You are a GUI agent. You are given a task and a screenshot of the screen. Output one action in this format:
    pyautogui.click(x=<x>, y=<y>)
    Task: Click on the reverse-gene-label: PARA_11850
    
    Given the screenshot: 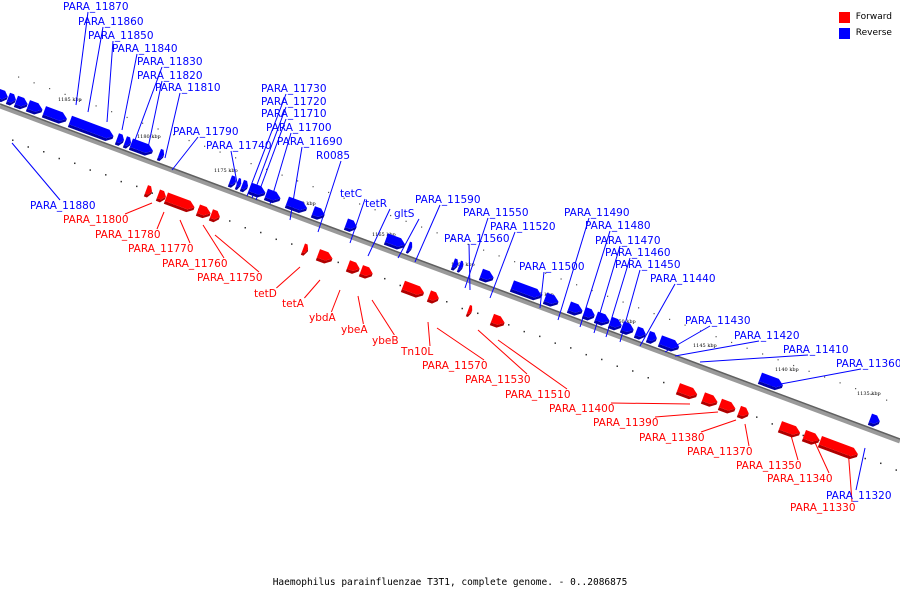 What is the action you would take?
    pyautogui.click(x=121, y=36)
    